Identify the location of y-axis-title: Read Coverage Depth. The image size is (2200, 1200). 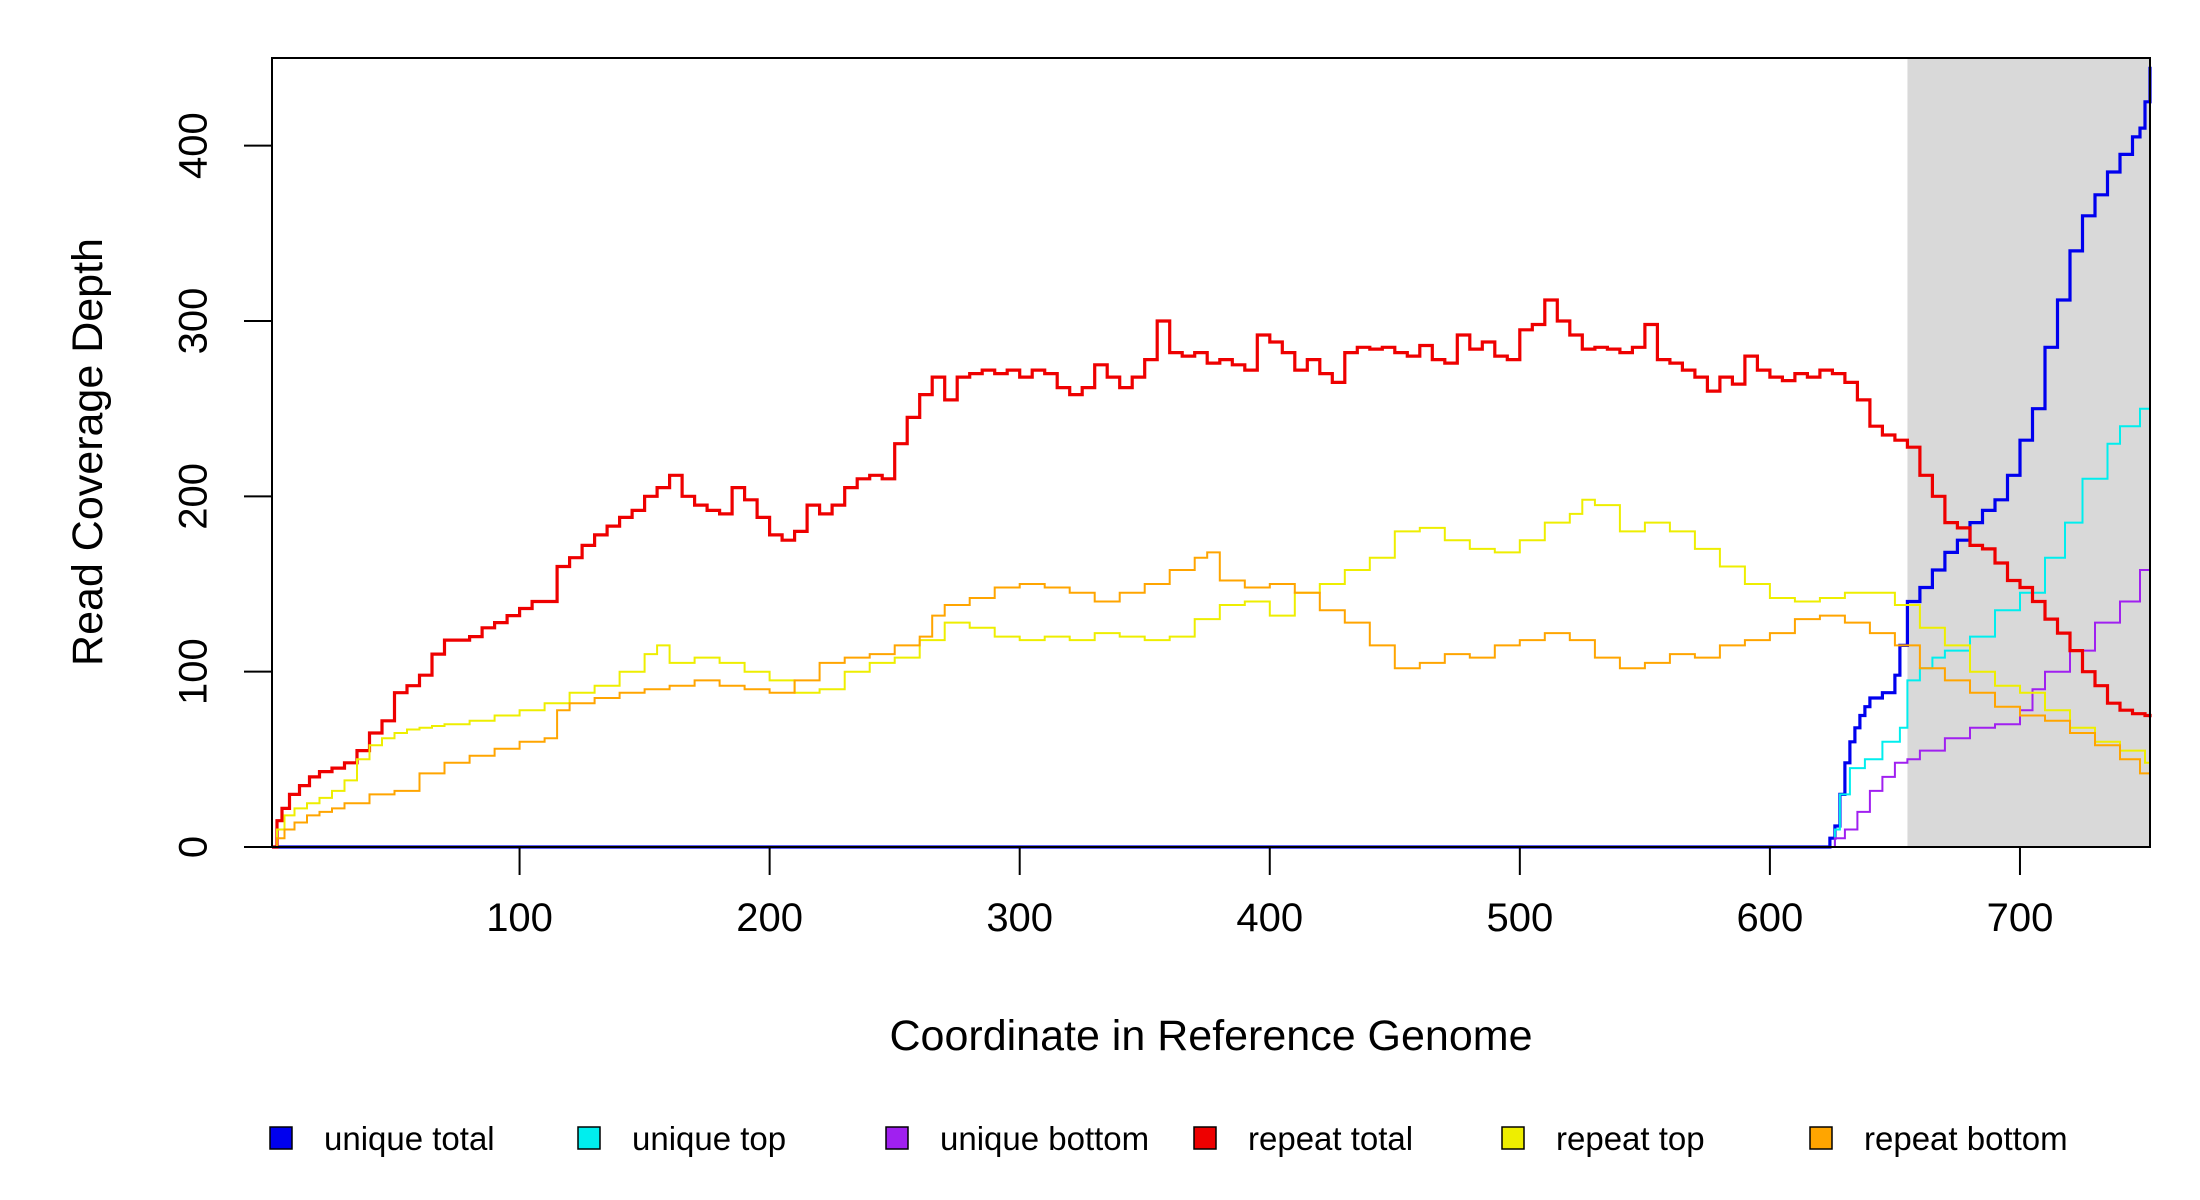
(88, 452).